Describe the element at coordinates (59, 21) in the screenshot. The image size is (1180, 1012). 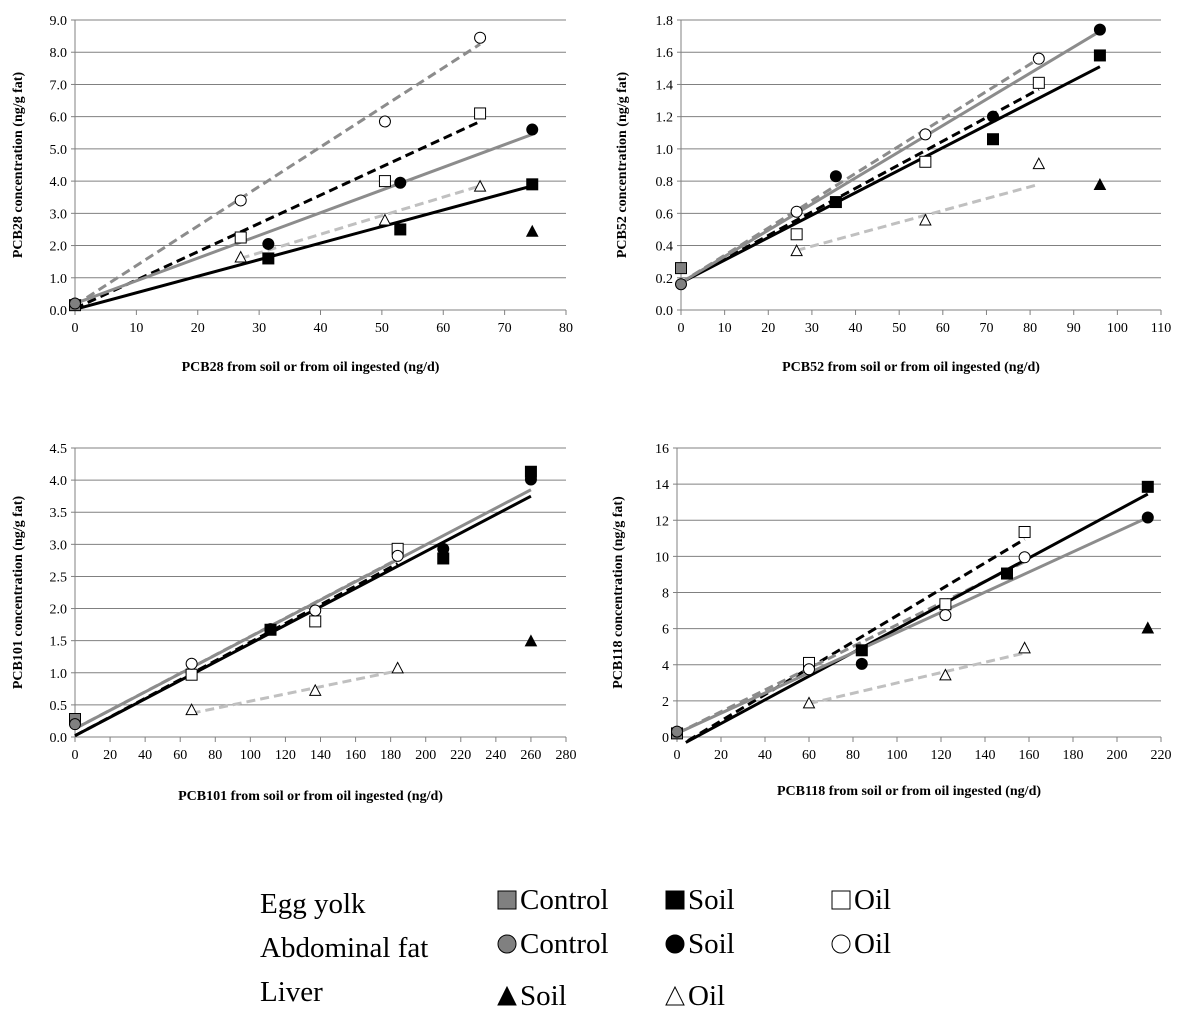
I see `y-tick-label: 9.0` at that location.